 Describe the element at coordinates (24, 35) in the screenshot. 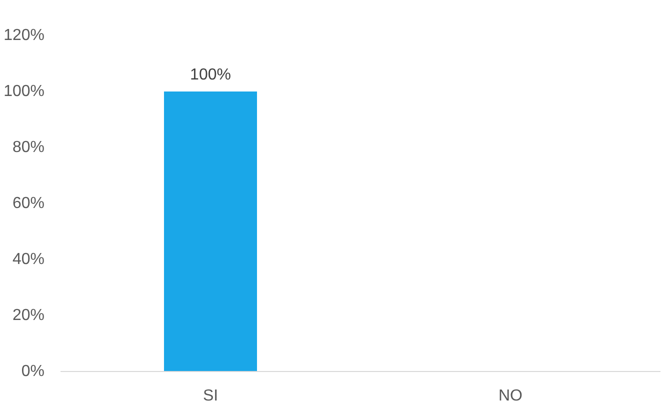

I see `y-tick-label: 120%` at that location.